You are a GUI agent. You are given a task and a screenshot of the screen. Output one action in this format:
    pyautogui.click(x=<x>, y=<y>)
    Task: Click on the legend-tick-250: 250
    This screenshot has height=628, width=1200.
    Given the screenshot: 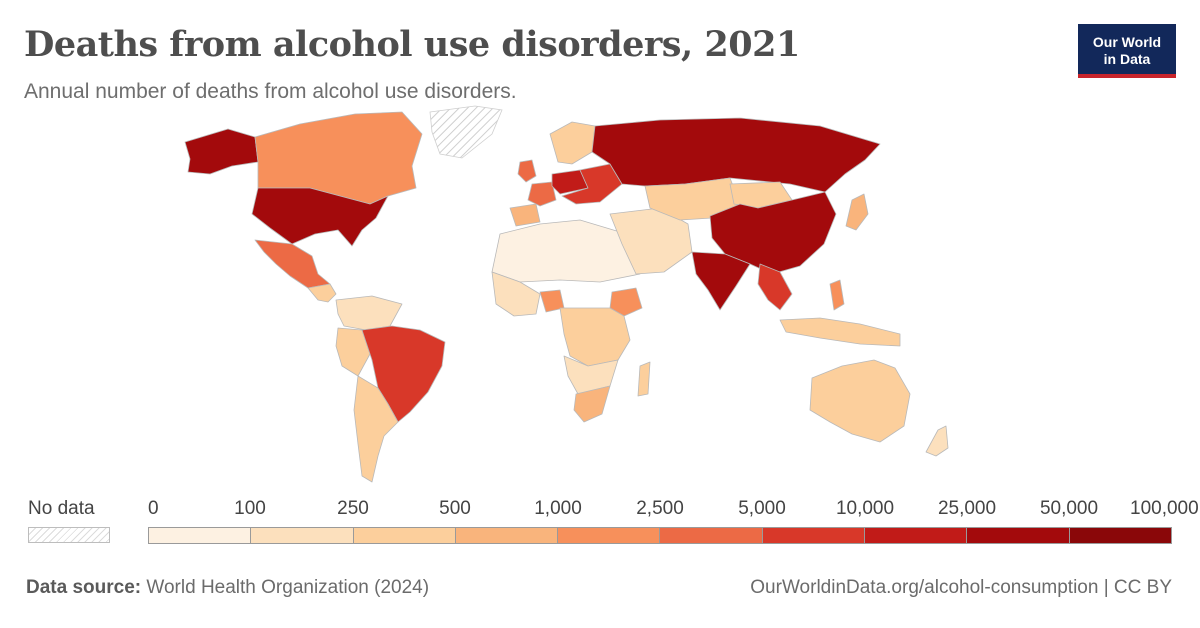 What is the action you would take?
    pyautogui.click(x=353, y=508)
    